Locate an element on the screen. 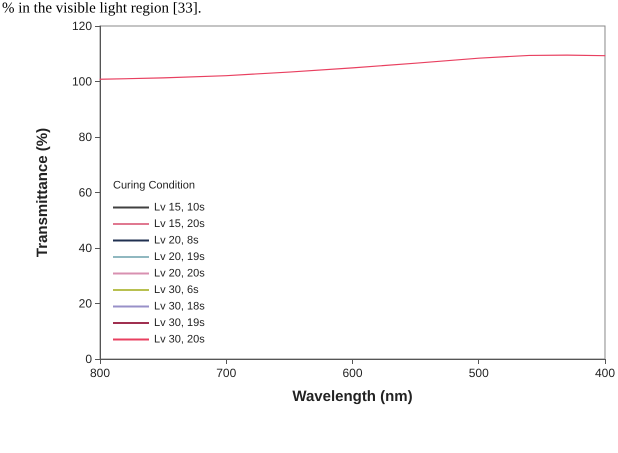 The width and height of the screenshot is (618, 453). y-tick-label: 0 is located at coordinates (88, 359).